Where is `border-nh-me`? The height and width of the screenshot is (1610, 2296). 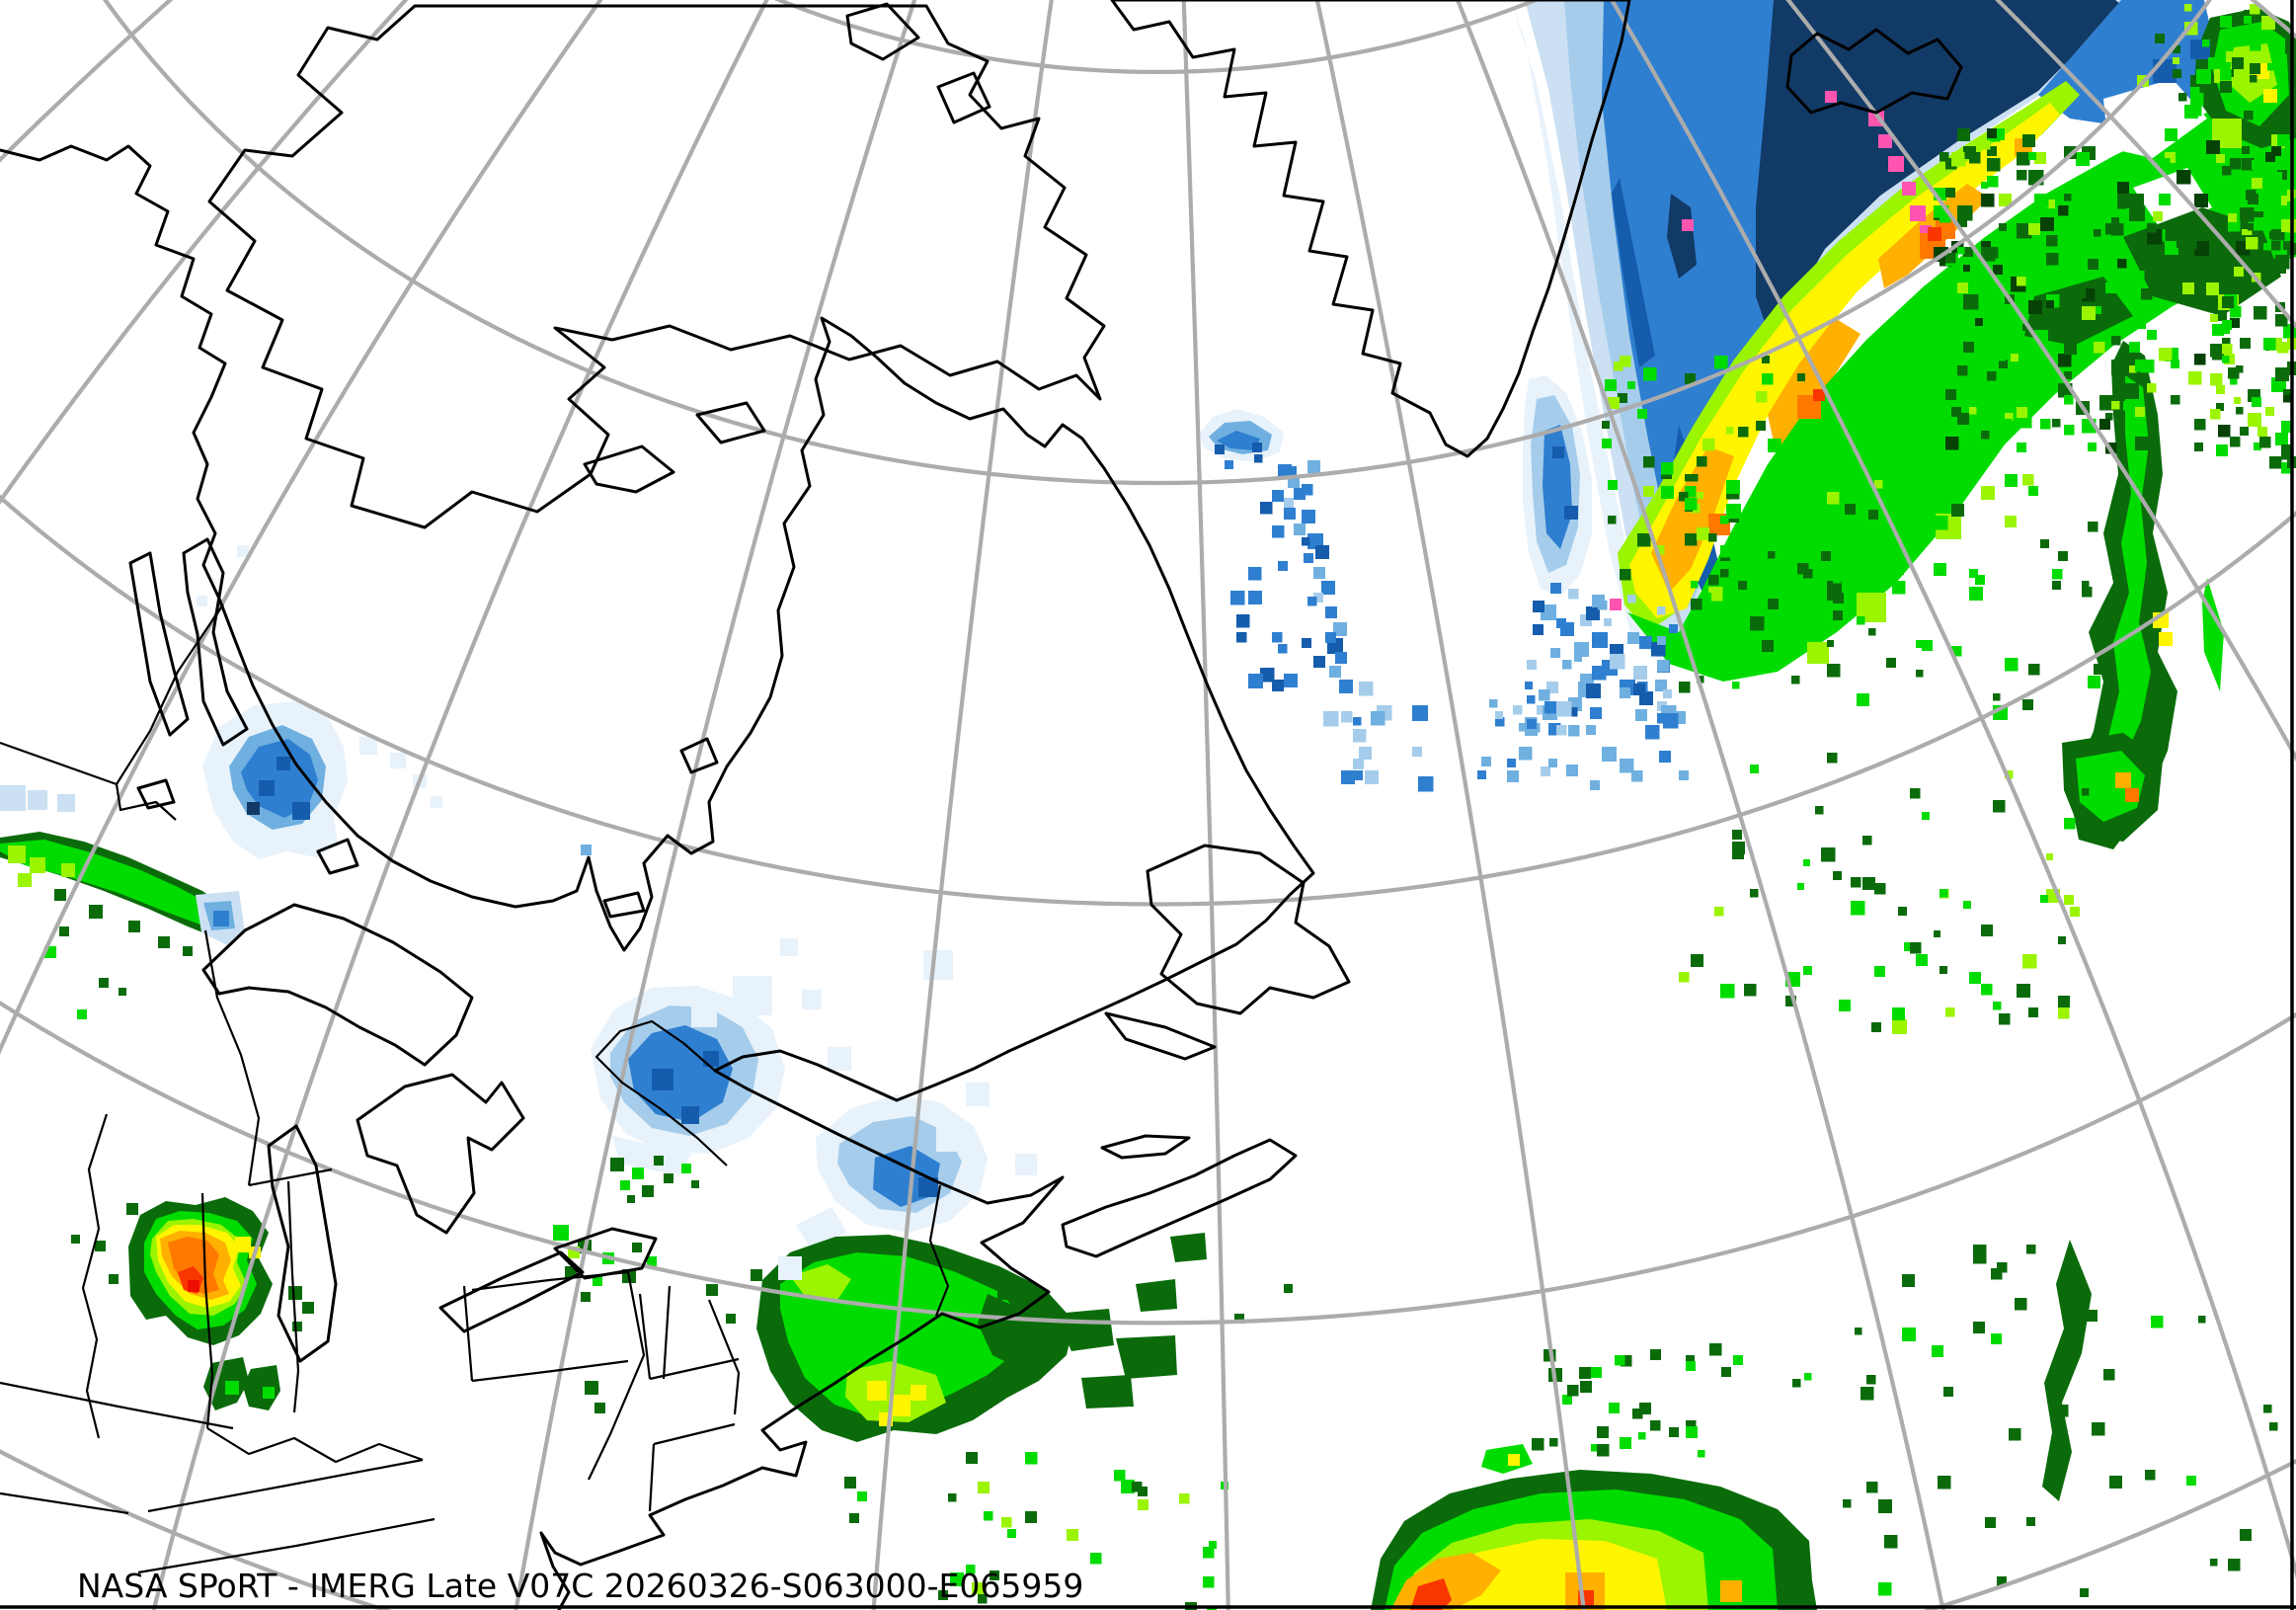 border-nh-me is located at coordinates (724, 1357).